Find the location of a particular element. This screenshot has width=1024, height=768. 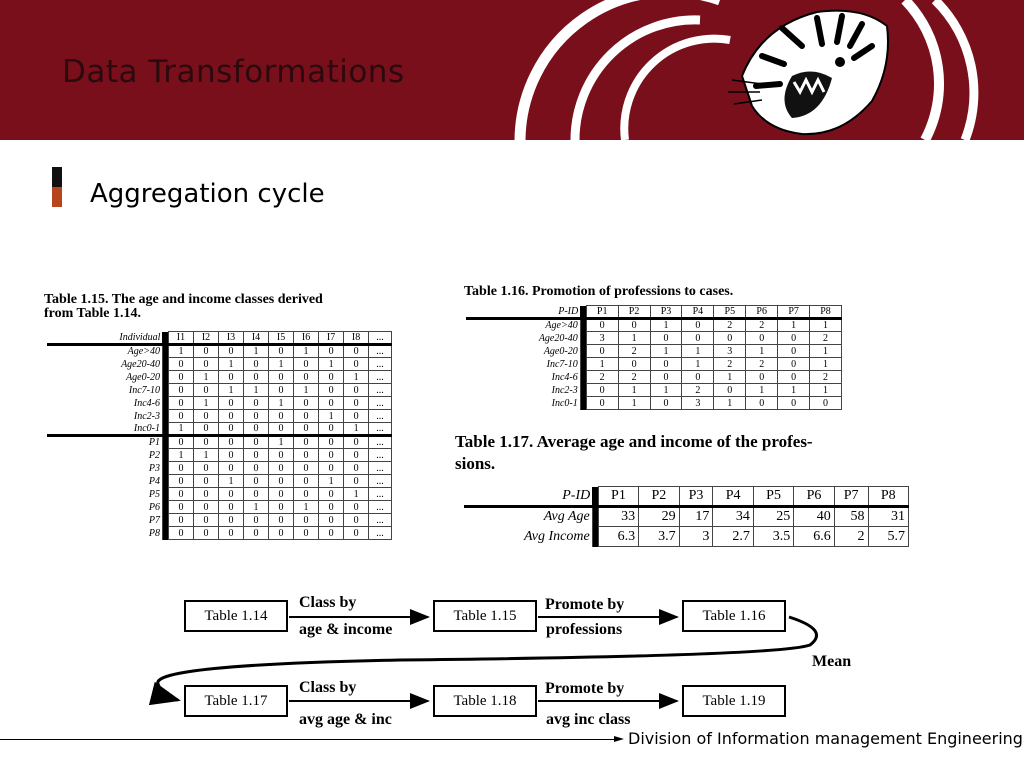

table-row: Inc0-1 0 1 0 3 1 0 0 0 is located at coordinates (654, 403).